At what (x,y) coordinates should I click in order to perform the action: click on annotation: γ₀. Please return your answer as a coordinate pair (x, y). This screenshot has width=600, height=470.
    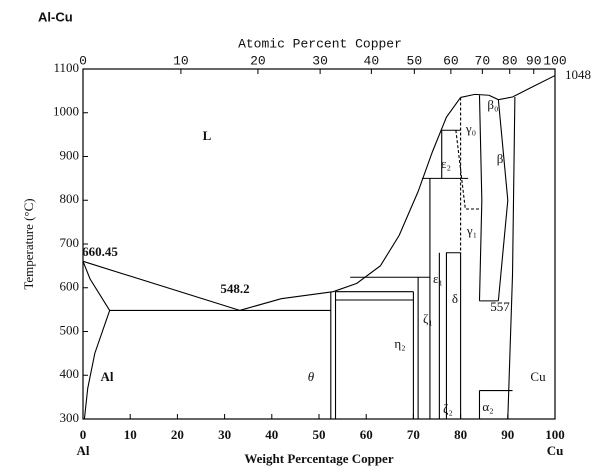
    Looking at the image, I should click on (470, 128).